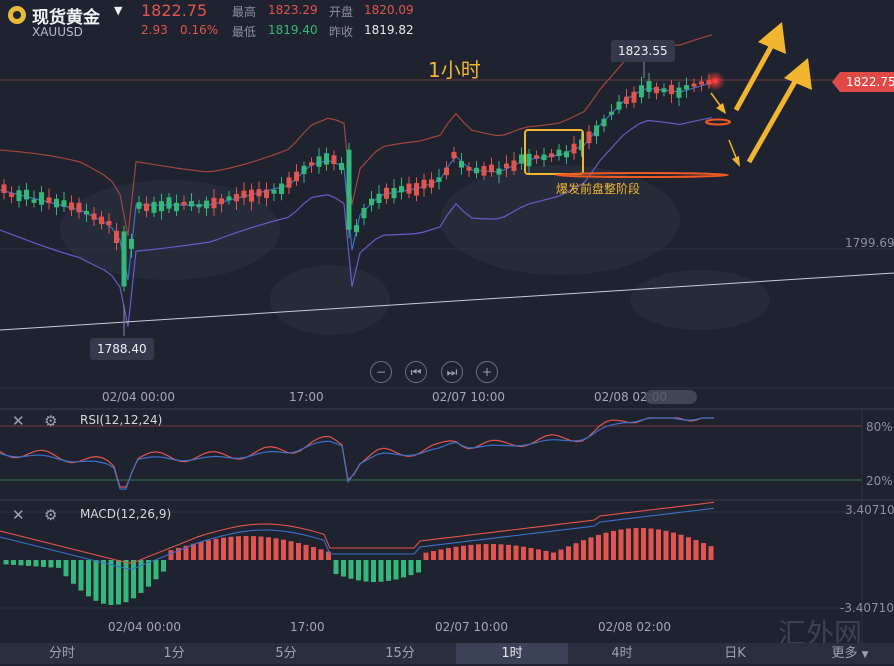 The width and height of the screenshot is (894, 666). Describe the element at coordinates (735, 653) in the screenshot. I see `tab-daily: 日K` at that location.